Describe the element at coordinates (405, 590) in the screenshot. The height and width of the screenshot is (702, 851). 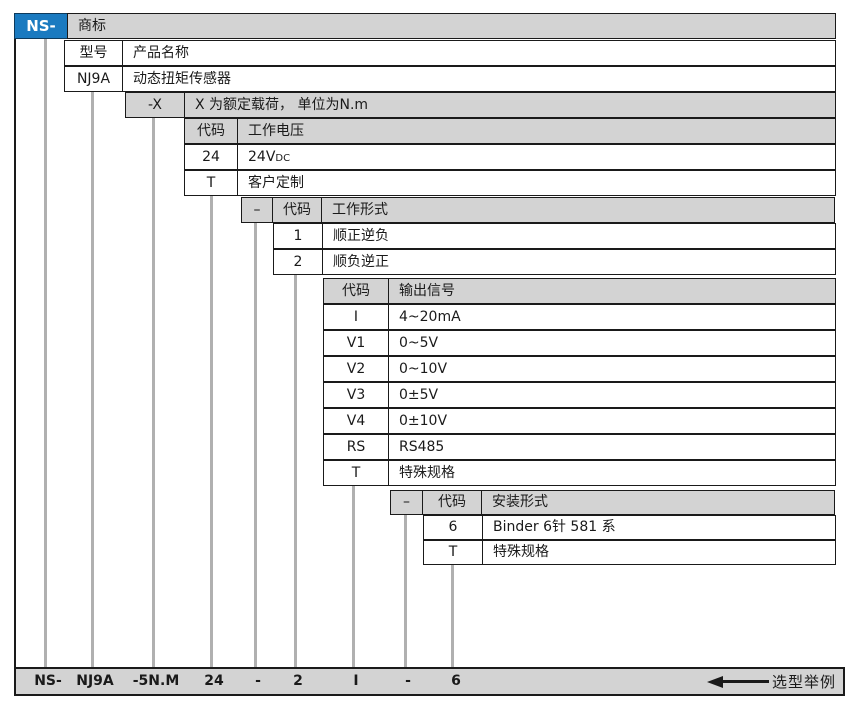
I see `leader-line-dash2` at that location.